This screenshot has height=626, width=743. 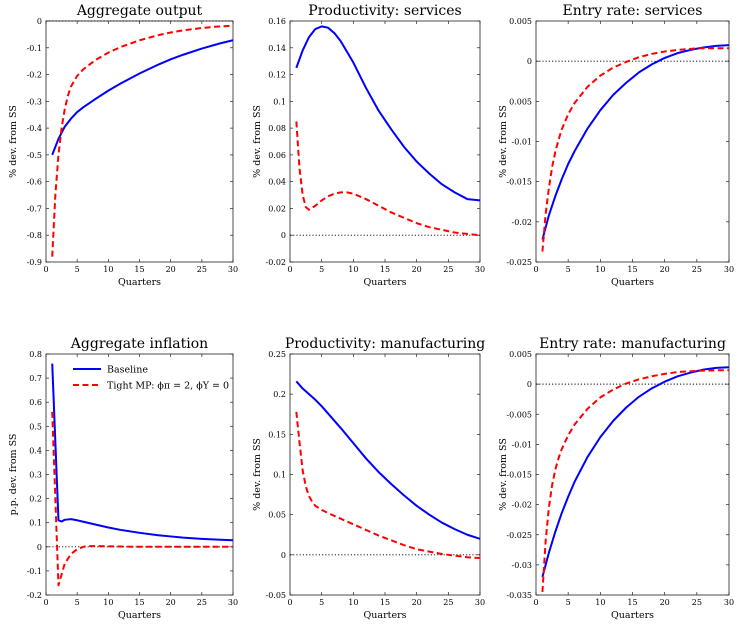 What do you see at coordinates (35, 450) in the screenshot?
I see `y-tick-label: 0.4` at bounding box center [35, 450].